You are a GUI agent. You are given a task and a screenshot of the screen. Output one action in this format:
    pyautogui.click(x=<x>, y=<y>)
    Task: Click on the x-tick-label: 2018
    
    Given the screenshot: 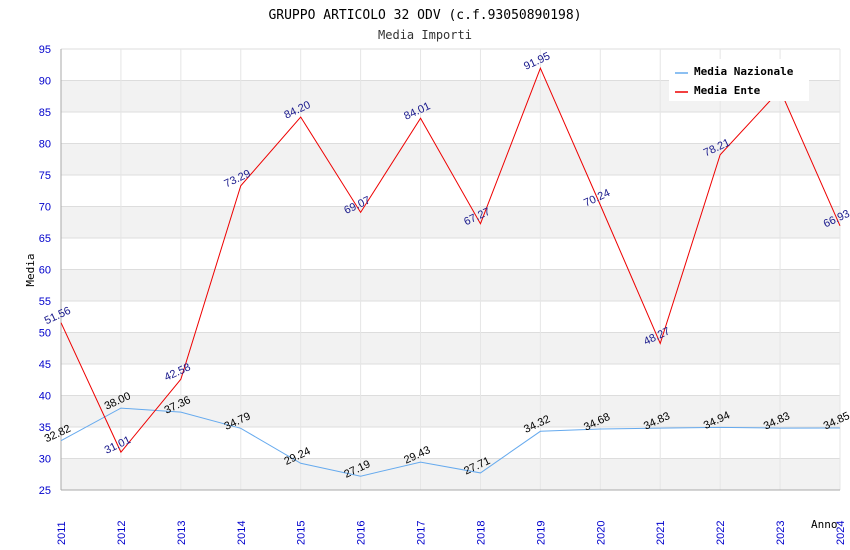 What is the action you would take?
    pyautogui.click(x=481, y=533)
    